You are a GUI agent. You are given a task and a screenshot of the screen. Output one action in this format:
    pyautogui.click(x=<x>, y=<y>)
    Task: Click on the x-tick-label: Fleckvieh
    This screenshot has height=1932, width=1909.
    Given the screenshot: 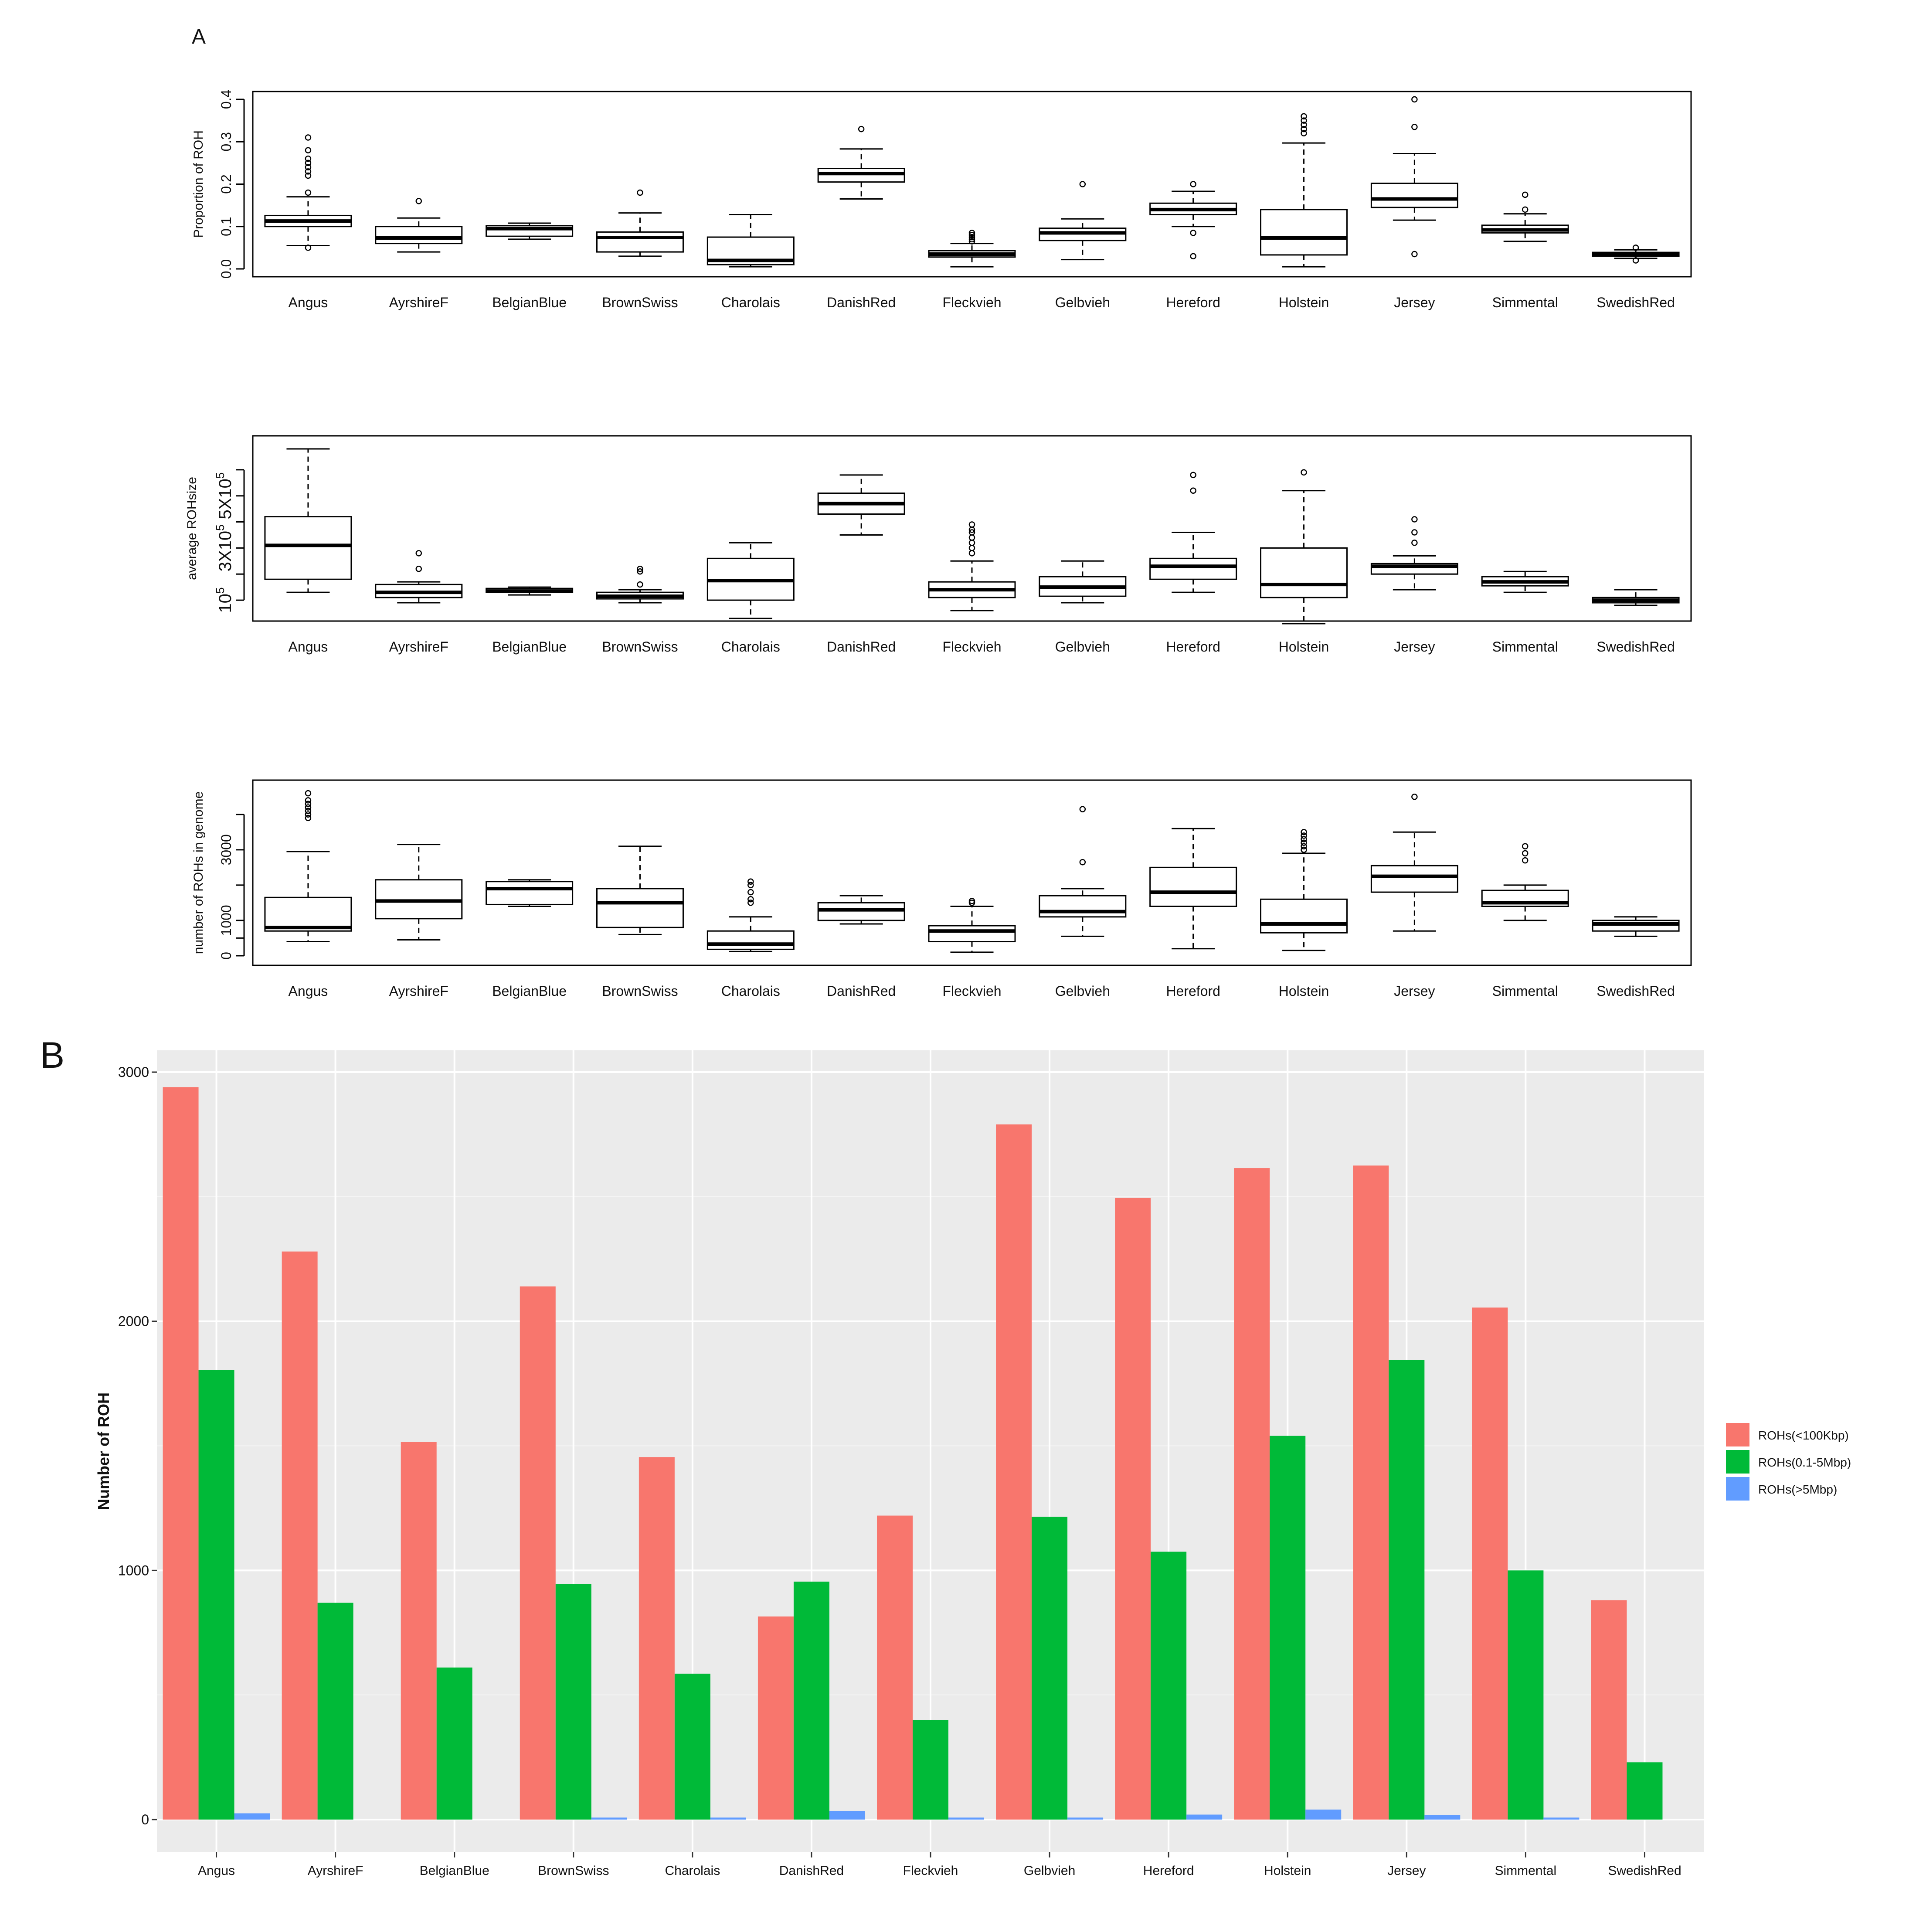 What is the action you would take?
    pyautogui.click(x=971, y=991)
    